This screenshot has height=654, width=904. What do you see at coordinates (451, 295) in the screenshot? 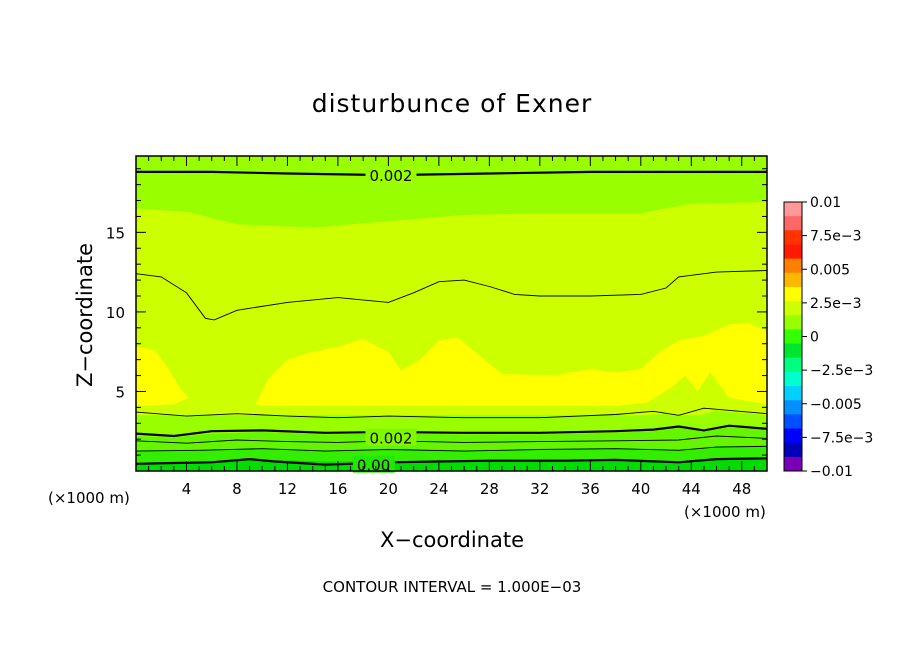
I see `contour-12-lobe` at bounding box center [451, 295].